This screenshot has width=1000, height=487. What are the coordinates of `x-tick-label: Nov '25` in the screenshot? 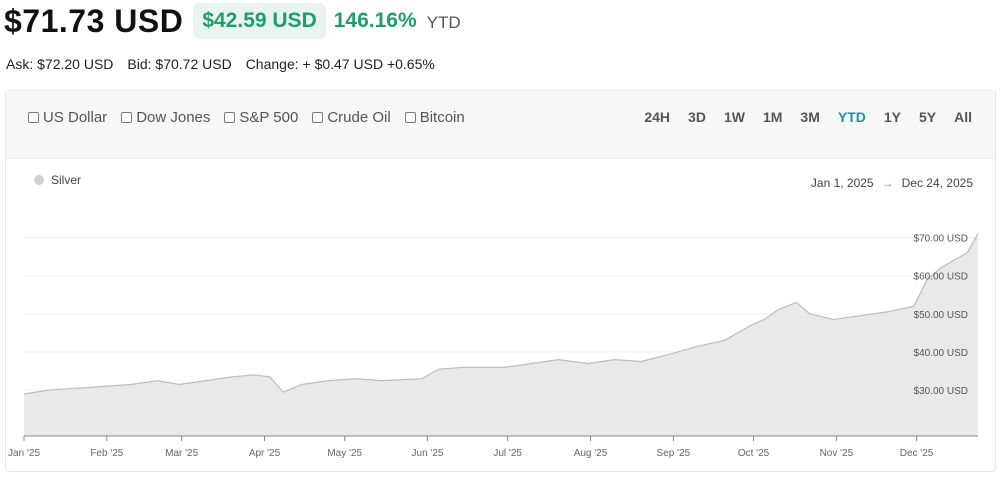 It's located at (837, 453).